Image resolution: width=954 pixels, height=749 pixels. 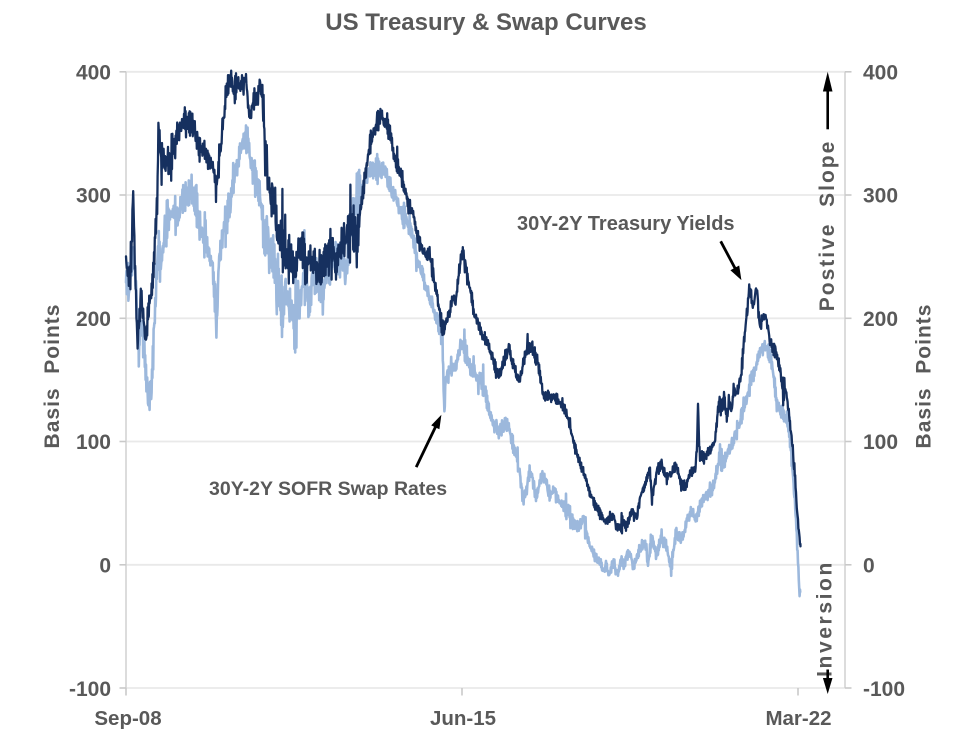 I want to click on svg-text: US Treasury & Swap Curves, so click(x=485, y=22).